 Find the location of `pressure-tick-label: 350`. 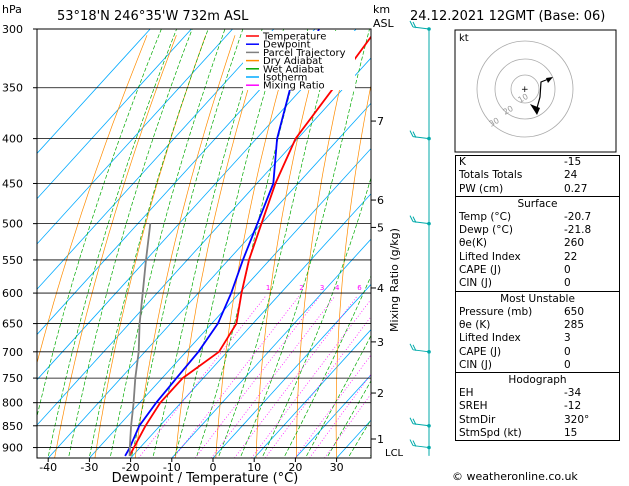

pressure-tick-label: 350 is located at coordinates (12, 88).